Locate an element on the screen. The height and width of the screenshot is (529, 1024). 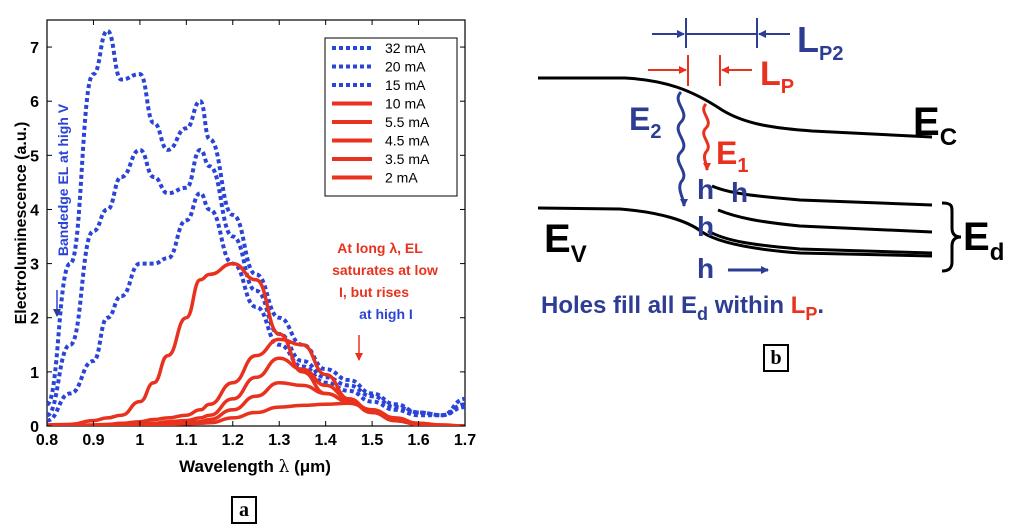
x-tick-label: 0.8 is located at coordinates (47, 440).